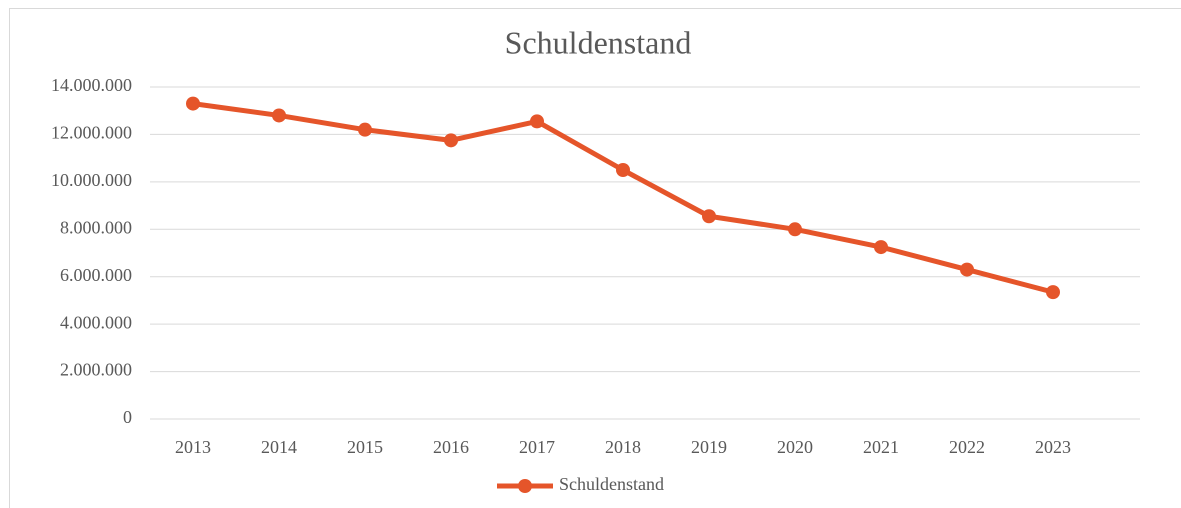 This screenshot has height=508, width=1181. I want to click on x-tick-label: 2021, so click(881, 447).